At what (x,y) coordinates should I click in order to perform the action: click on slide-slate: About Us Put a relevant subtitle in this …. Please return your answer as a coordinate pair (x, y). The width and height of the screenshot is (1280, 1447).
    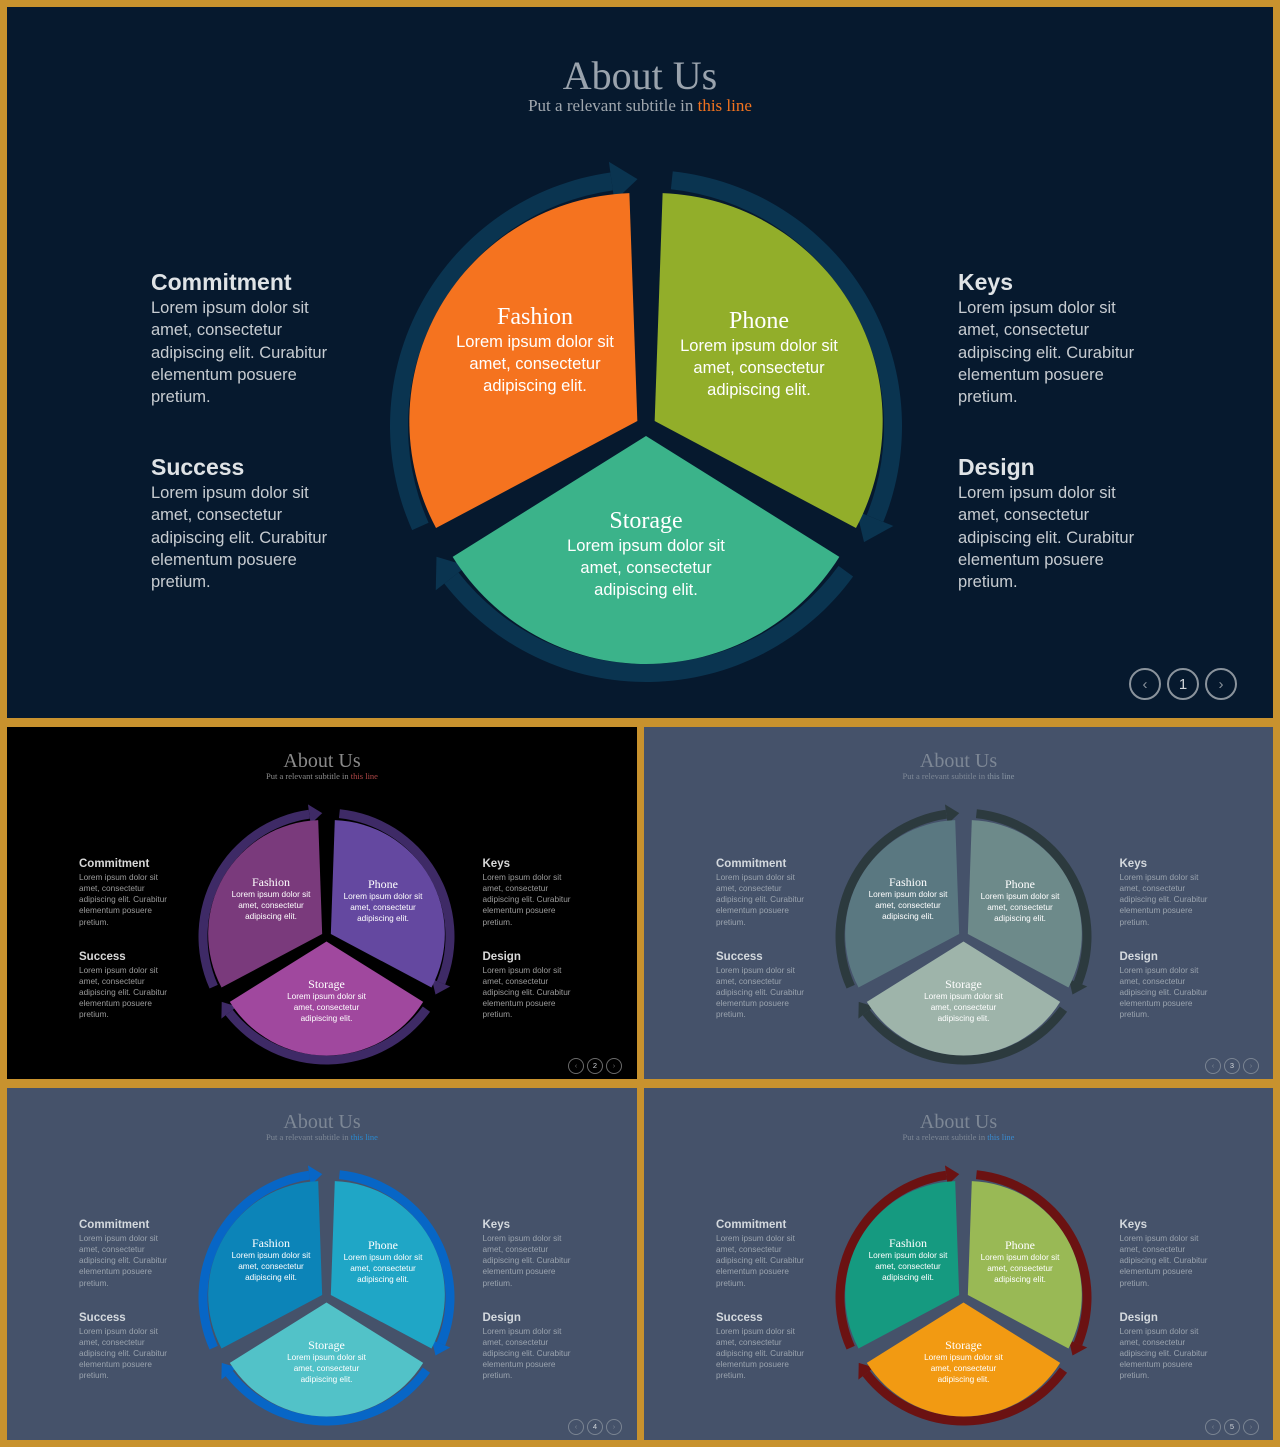
    Looking at the image, I should click on (958, 903).